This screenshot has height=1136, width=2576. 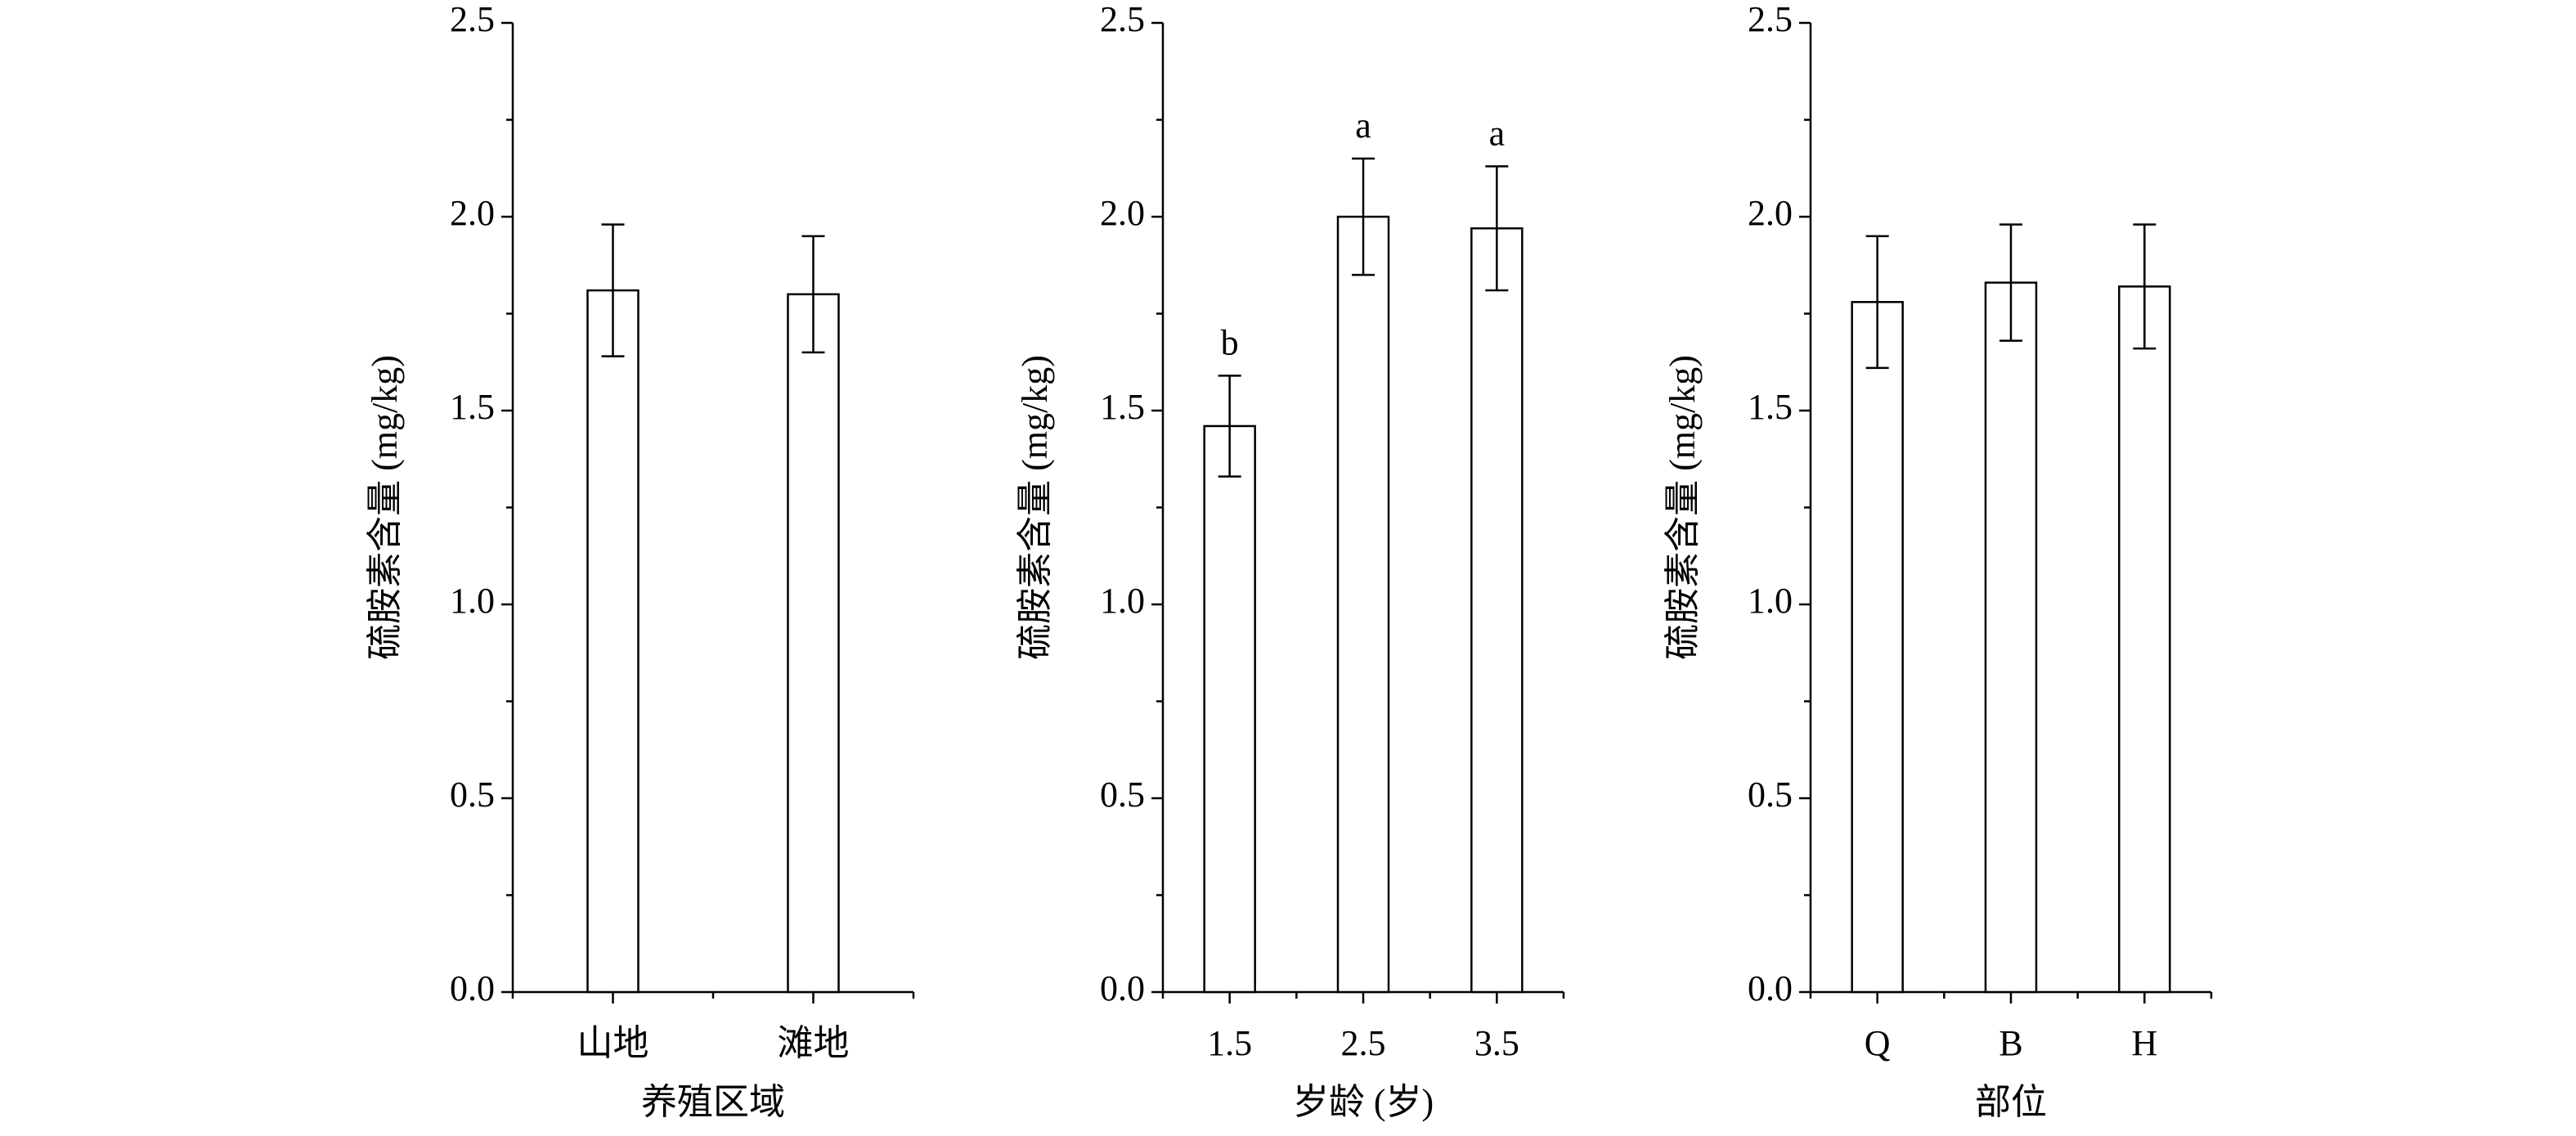 What do you see at coordinates (1364, 1043) in the screenshot?
I see `x-tick-label: 2.5` at bounding box center [1364, 1043].